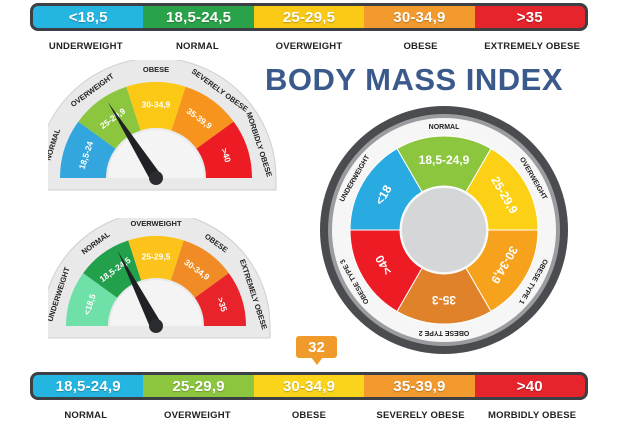  Describe the element at coordinates (156, 69) in the screenshot. I see `gauge-segment-category: OBESE` at that location.